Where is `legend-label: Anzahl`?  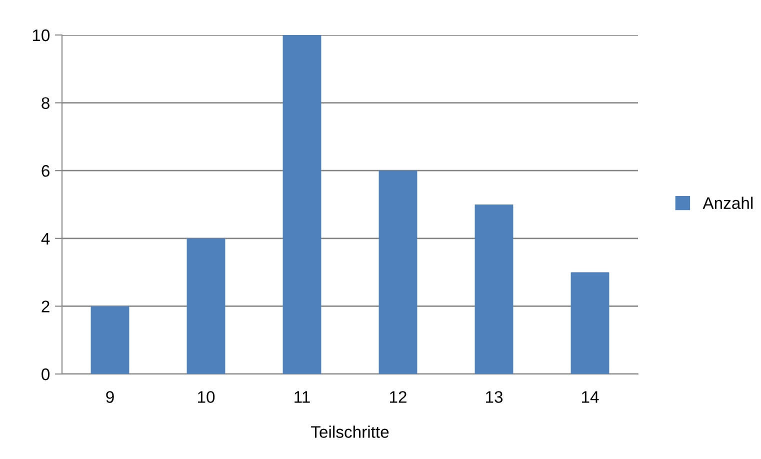 legend-label: Anzahl is located at coordinates (727, 203).